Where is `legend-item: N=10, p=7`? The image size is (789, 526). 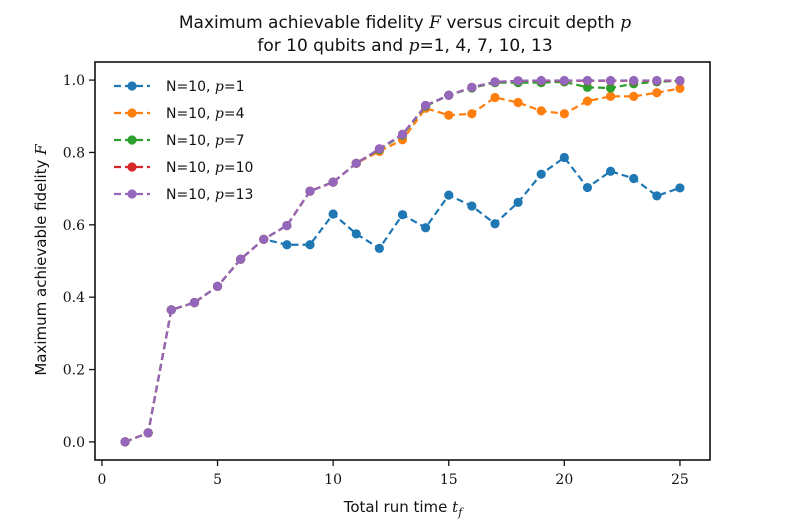
legend-item: N=10, p=7 is located at coordinates (179, 141).